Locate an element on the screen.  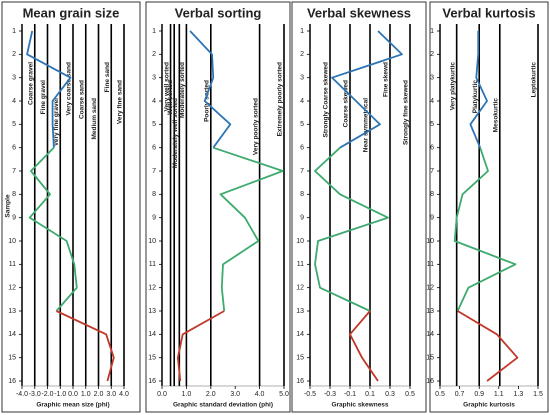
x-tick-label: 0.9 is located at coordinates (479, 394).